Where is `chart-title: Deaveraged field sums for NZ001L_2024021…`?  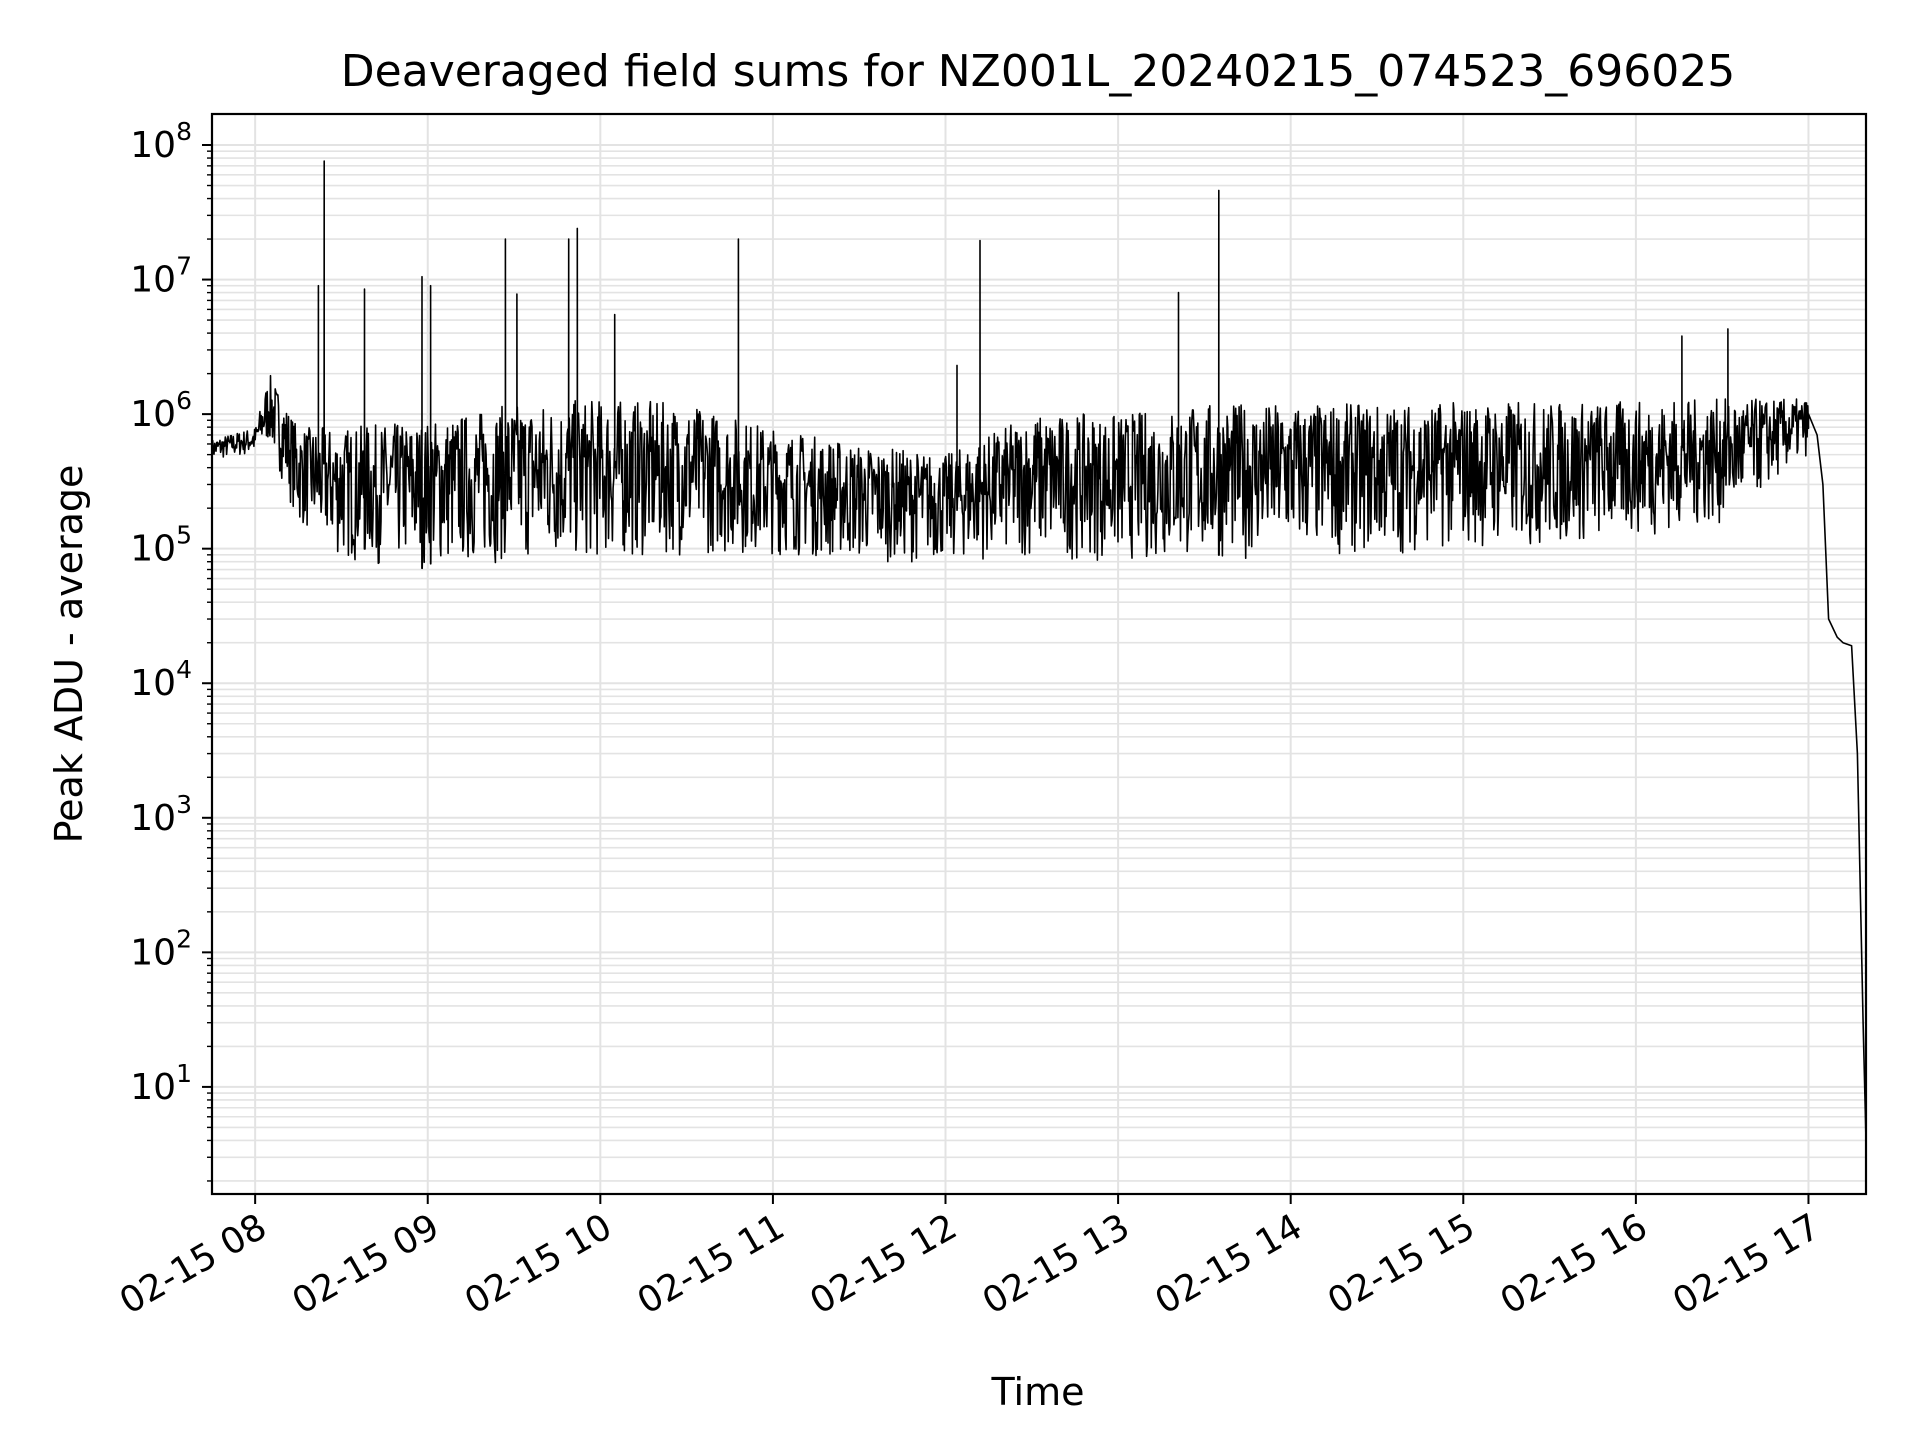
chart-title: Deaveraged field sums for NZ001L_2024021… is located at coordinates (1038, 71).